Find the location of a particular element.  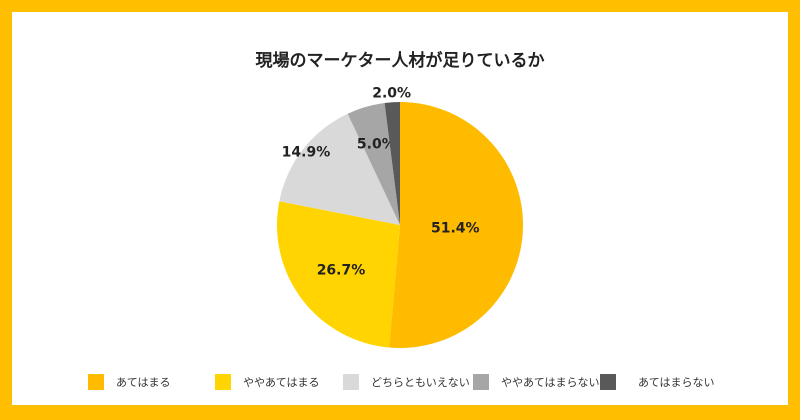

data-label-4: 5.0% is located at coordinates (376, 144).